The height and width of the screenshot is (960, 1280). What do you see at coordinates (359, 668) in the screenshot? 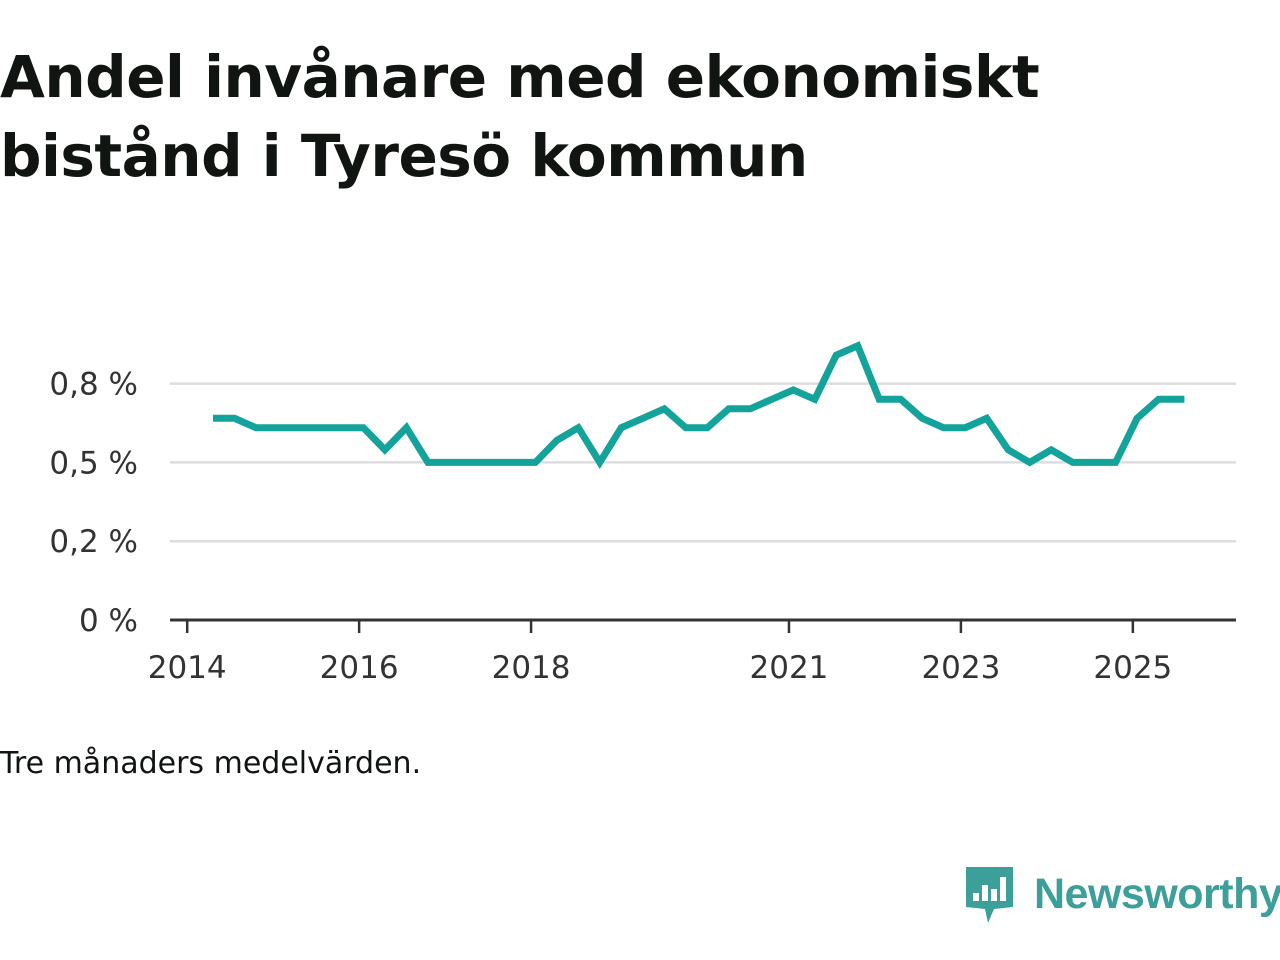
I see `x-tick-label: 2016` at bounding box center [359, 668].